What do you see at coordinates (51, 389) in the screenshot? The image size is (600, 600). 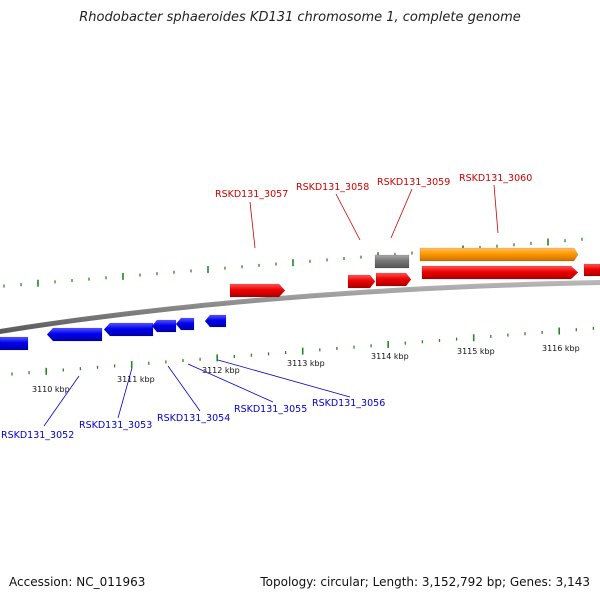 I see `scale-label: 3110 kbp` at bounding box center [51, 389].